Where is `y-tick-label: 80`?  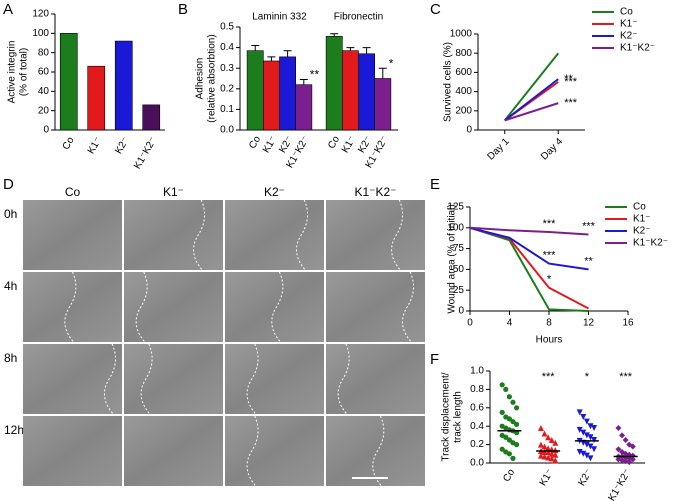 y-tick-label: 80 is located at coordinates (44, 52).